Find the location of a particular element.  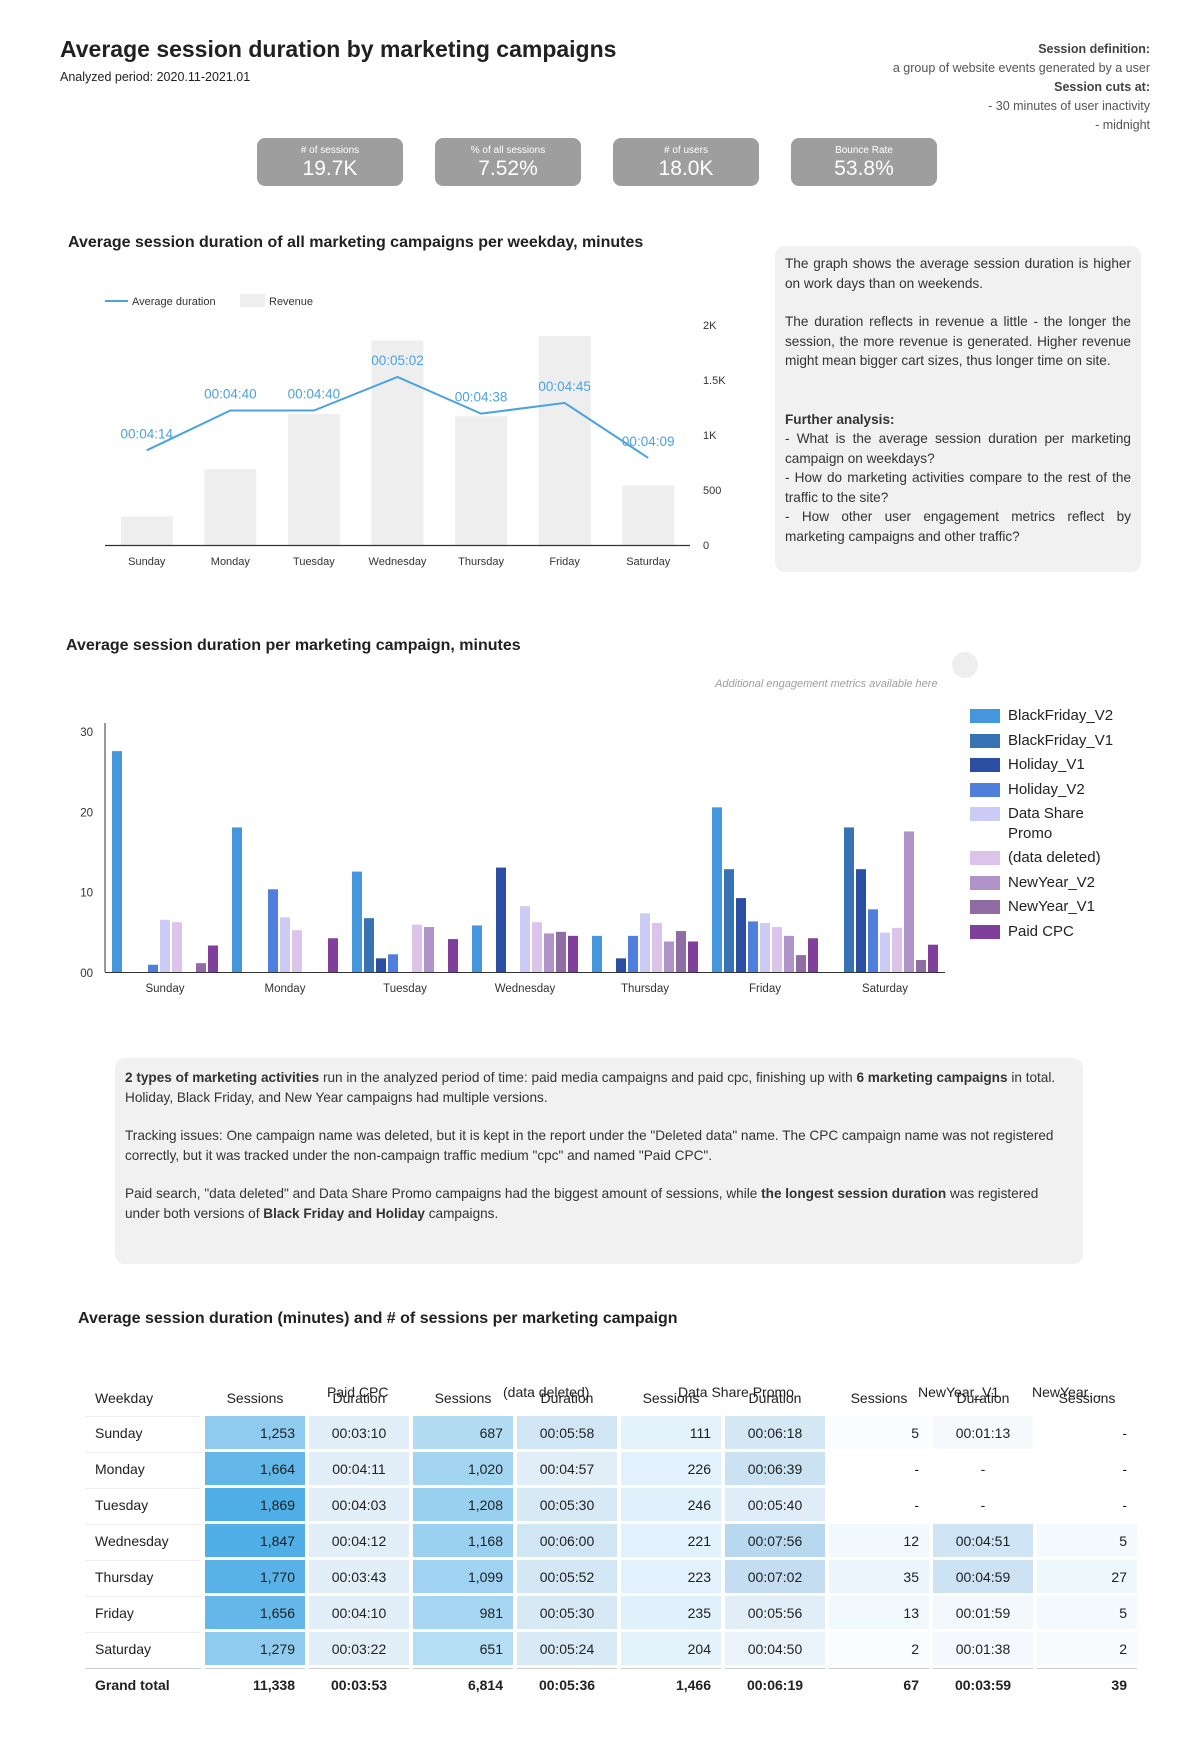

table-cell: 00:04:50 is located at coordinates (775, 1648).